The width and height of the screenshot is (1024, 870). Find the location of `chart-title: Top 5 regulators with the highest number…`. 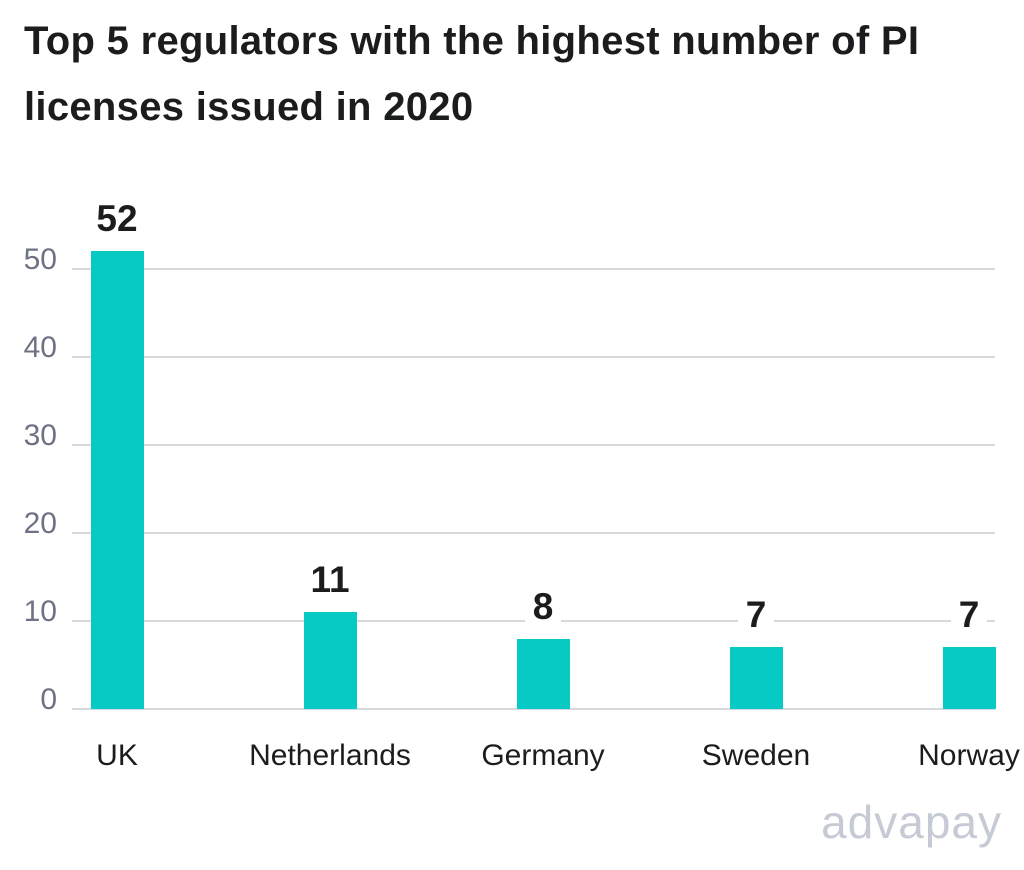

chart-title: Top 5 regulators with the highest number… is located at coordinates (471, 74).